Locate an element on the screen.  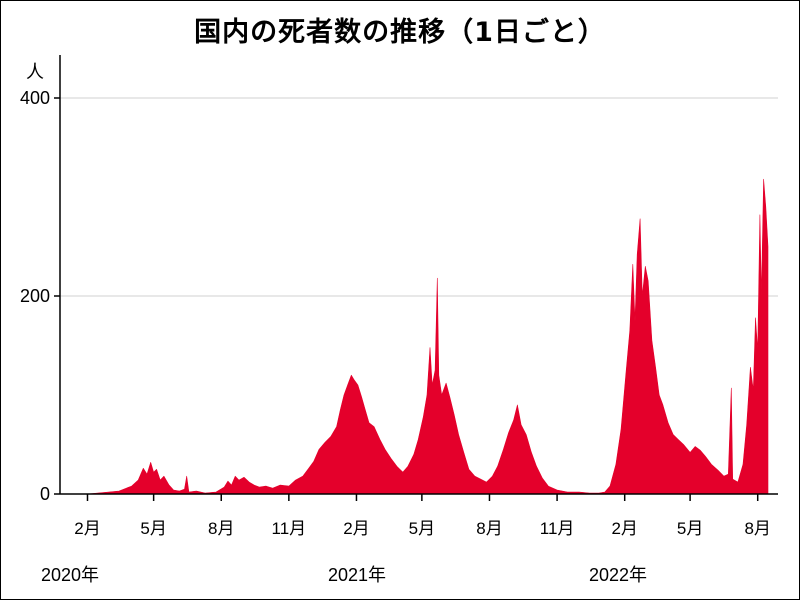
x-tick-label-8: 2月 is located at coordinates (624, 528).